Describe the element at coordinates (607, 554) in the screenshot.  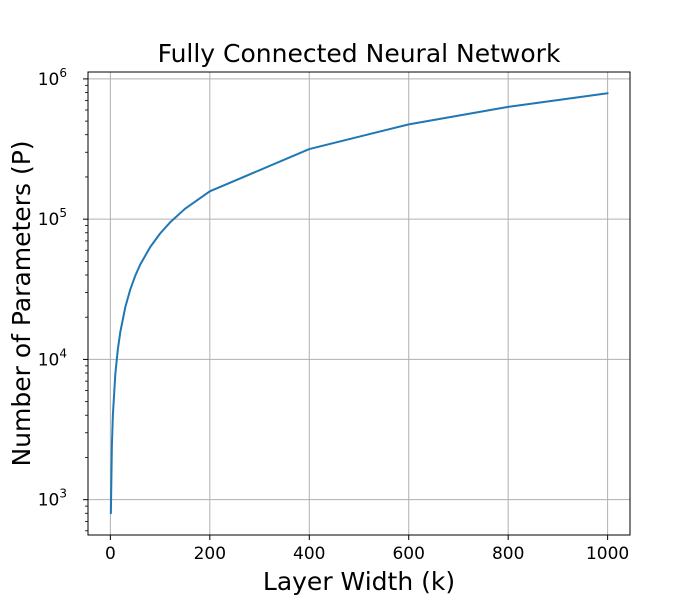
I see `x-tick-label: 1000` at that location.